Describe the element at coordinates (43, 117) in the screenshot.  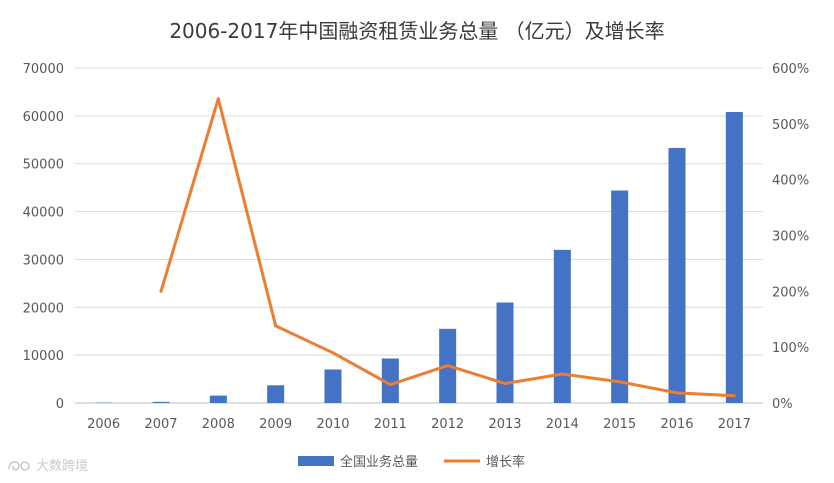
I see `y-left-tick-label: 60000` at that location.